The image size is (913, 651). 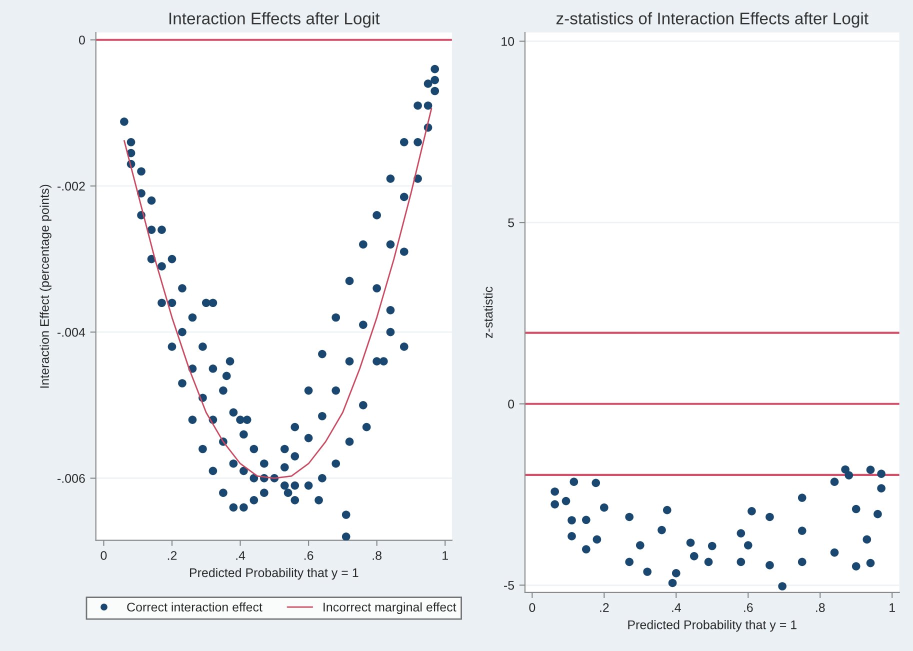 I want to click on y-tick-label: -.004, so click(x=72, y=332).